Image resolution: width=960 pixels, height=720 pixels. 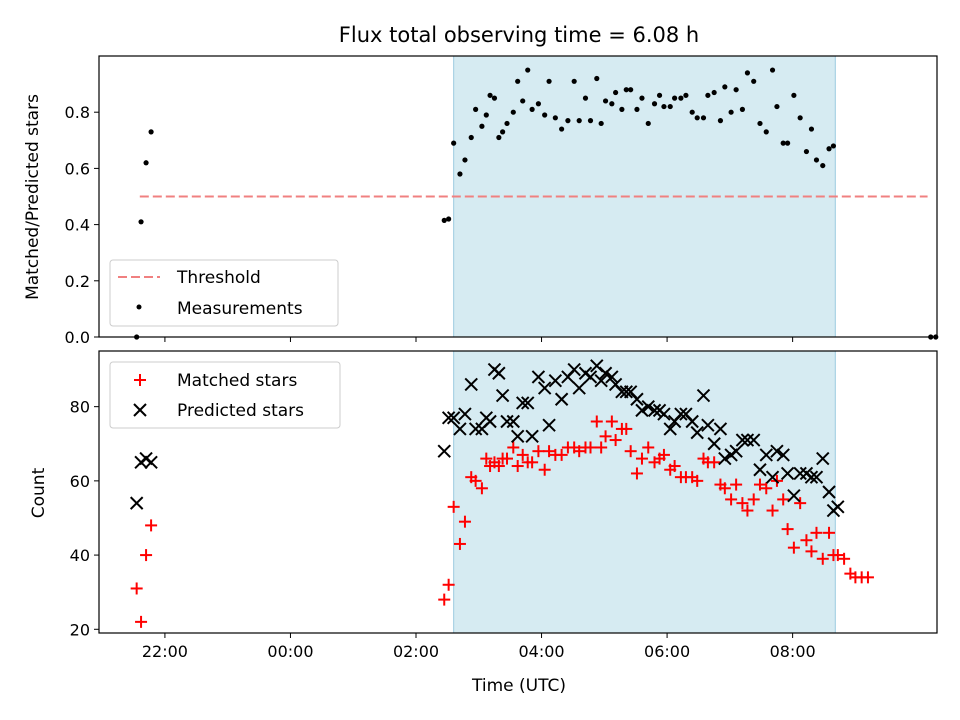 What do you see at coordinates (240, 309) in the screenshot?
I see `measurements-legend-label: Measurements` at bounding box center [240, 309].